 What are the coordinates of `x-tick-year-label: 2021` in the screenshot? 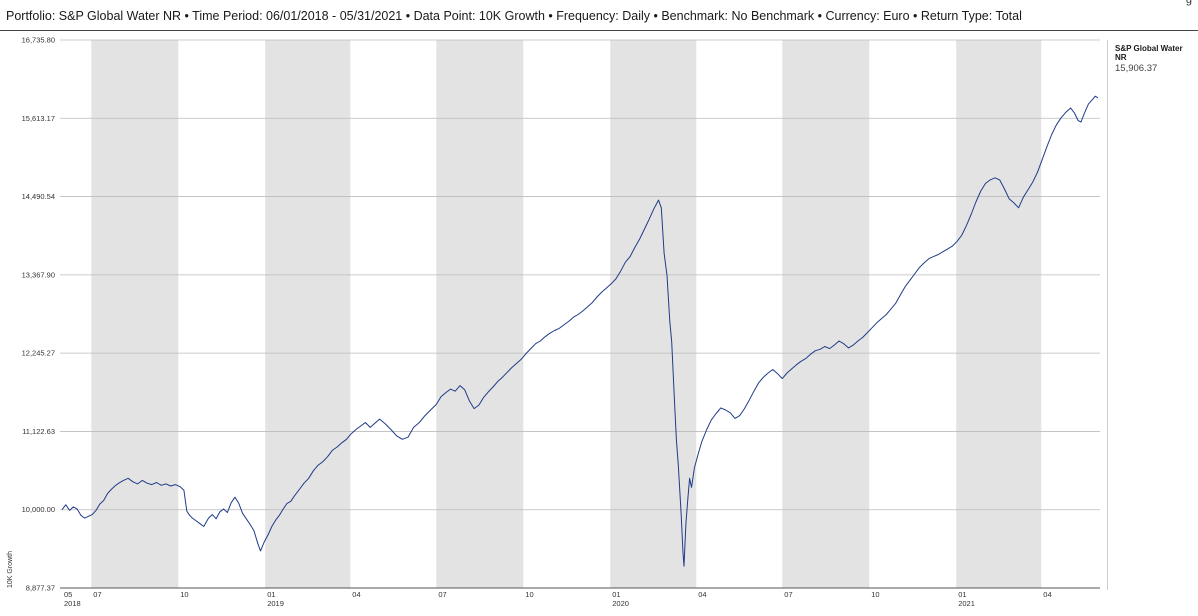 It's located at (966, 603).